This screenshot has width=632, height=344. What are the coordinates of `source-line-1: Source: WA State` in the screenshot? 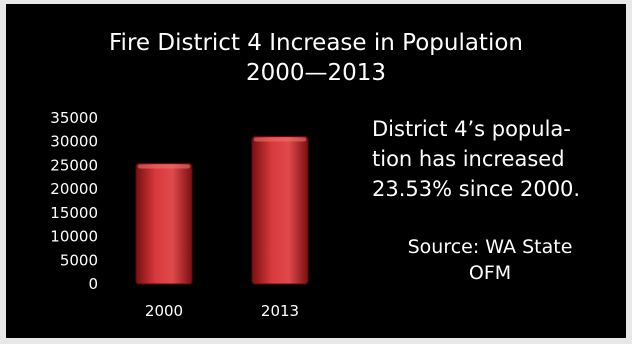 It's located at (490, 247).